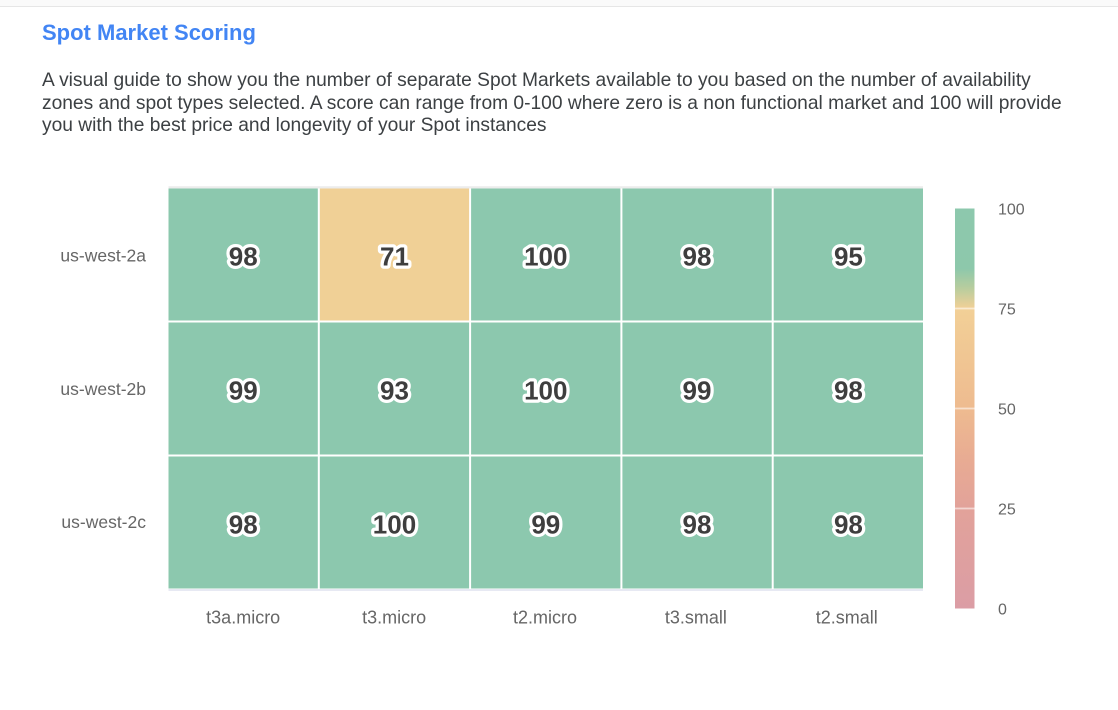  What do you see at coordinates (243, 618) in the screenshot?
I see `svg-text: t3a.micro` at bounding box center [243, 618].